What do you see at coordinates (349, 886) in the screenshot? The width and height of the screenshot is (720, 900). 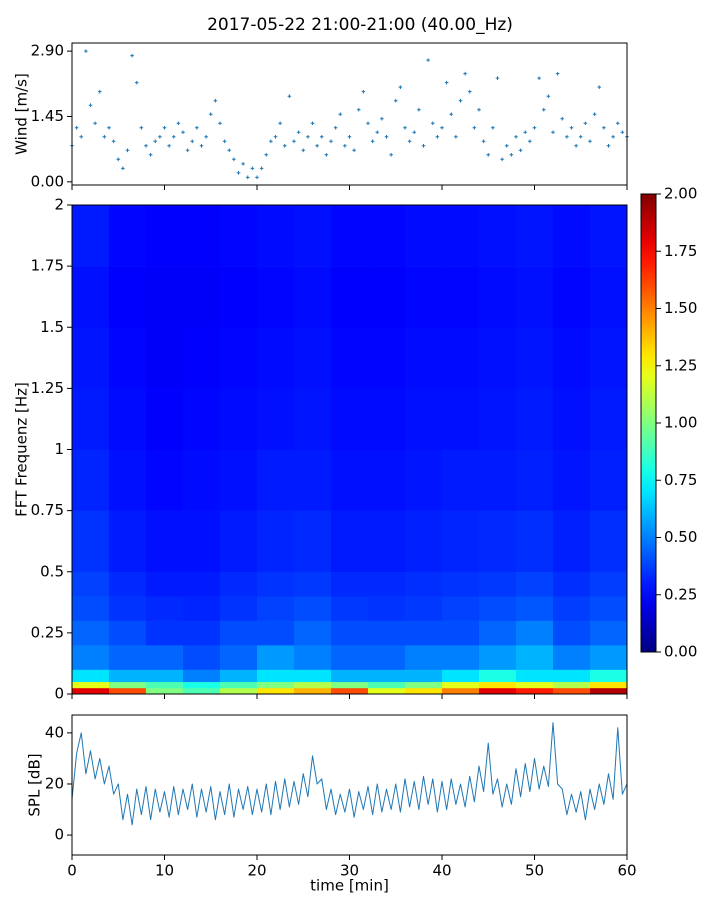 I see `x-axis-label: time [min]` at bounding box center [349, 886].